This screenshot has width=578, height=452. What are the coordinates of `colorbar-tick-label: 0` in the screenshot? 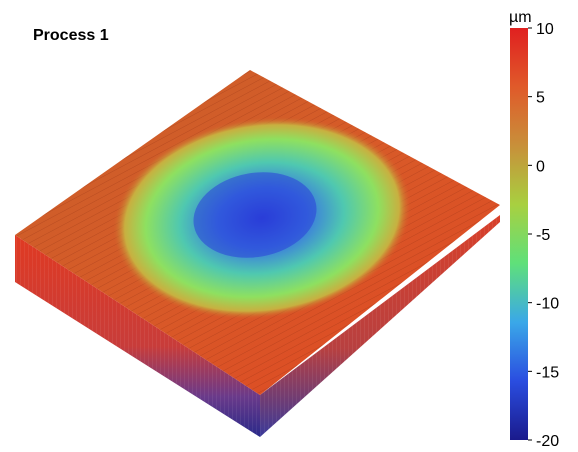 It's located at (540, 166).